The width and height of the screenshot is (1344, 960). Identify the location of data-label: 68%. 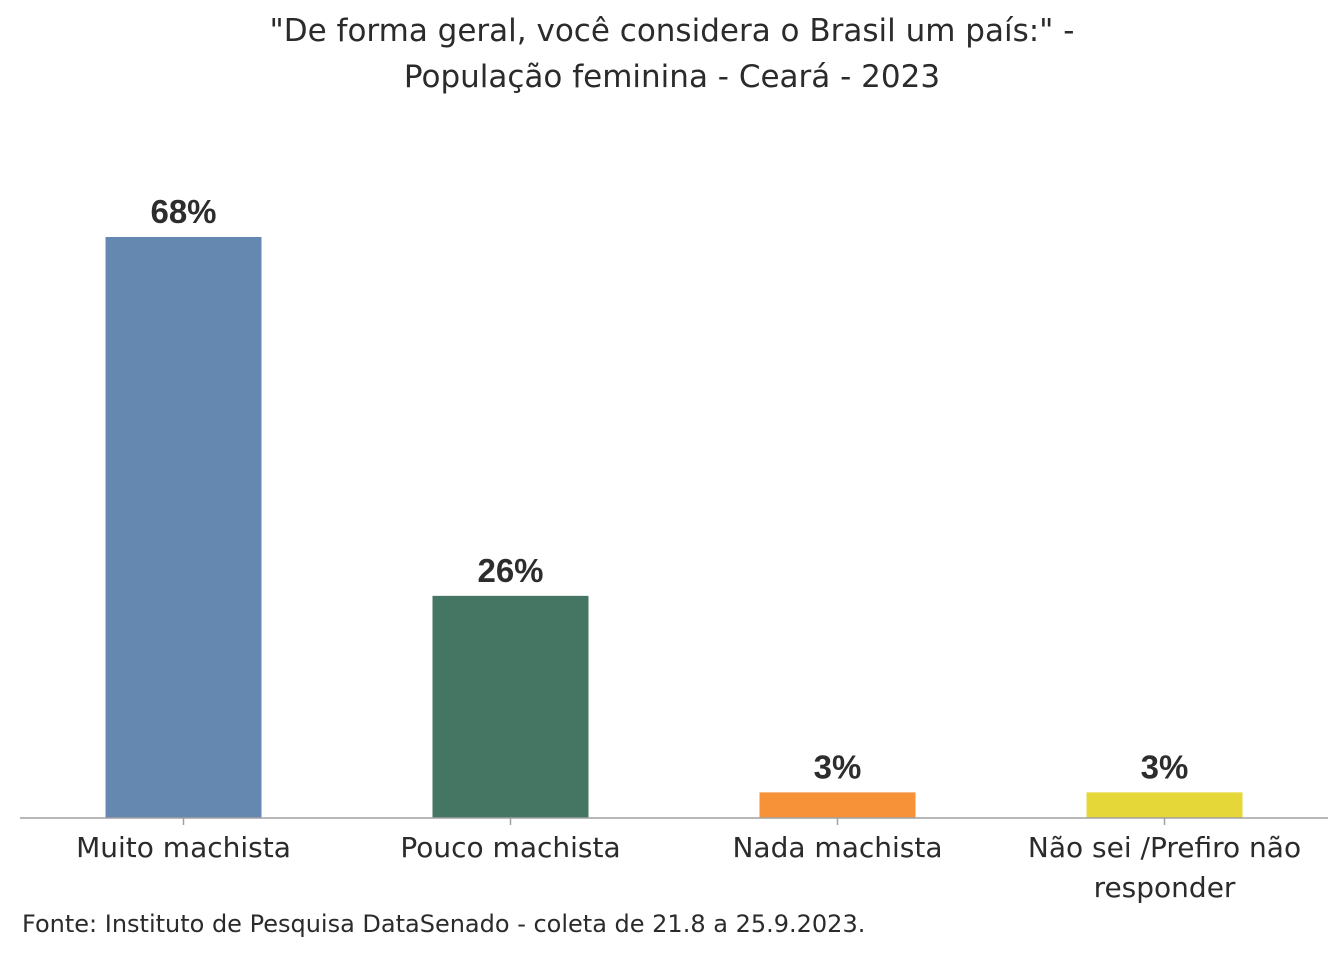
(183, 211).